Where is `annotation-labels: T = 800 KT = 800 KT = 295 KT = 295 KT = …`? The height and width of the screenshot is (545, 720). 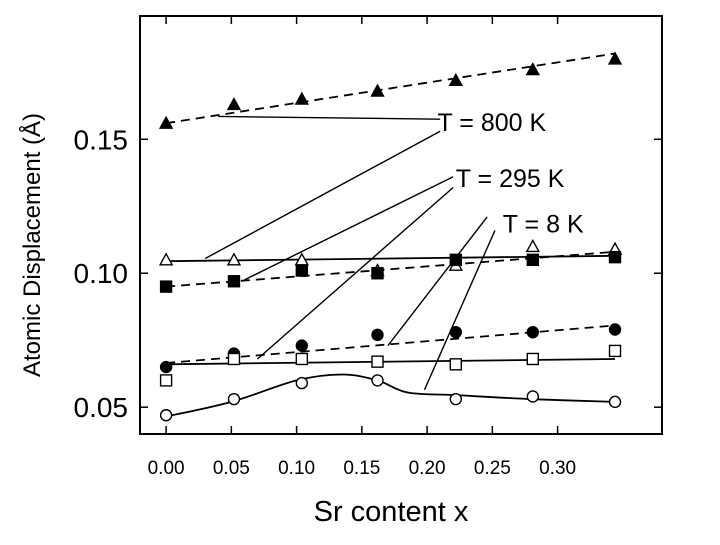
annotation-labels: T = 800 KT = 800 KT = 295 KT = 295 KT = … is located at coordinates (511, 174).